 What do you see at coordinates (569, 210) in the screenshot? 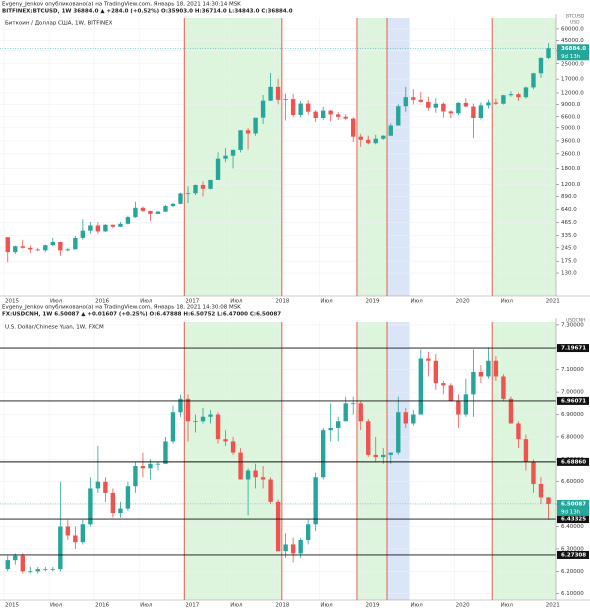
I see `y-tick-label: 640.0` at bounding box center [569, 210].